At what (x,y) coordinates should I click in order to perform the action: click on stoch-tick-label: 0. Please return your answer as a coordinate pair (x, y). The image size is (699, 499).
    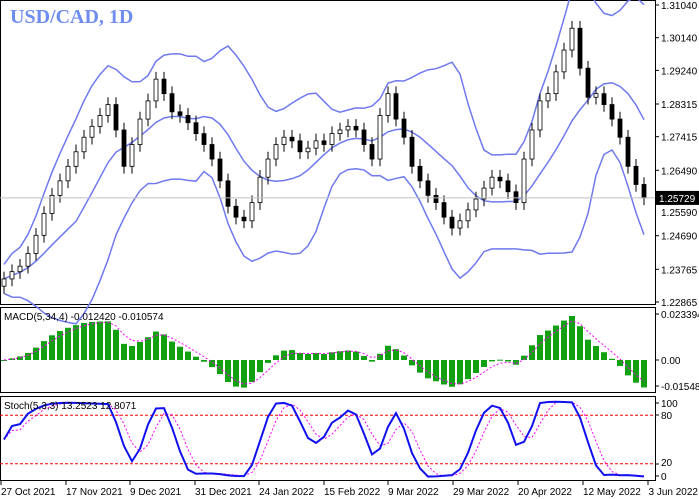
    Looking at the image, I should click on (664, 477).